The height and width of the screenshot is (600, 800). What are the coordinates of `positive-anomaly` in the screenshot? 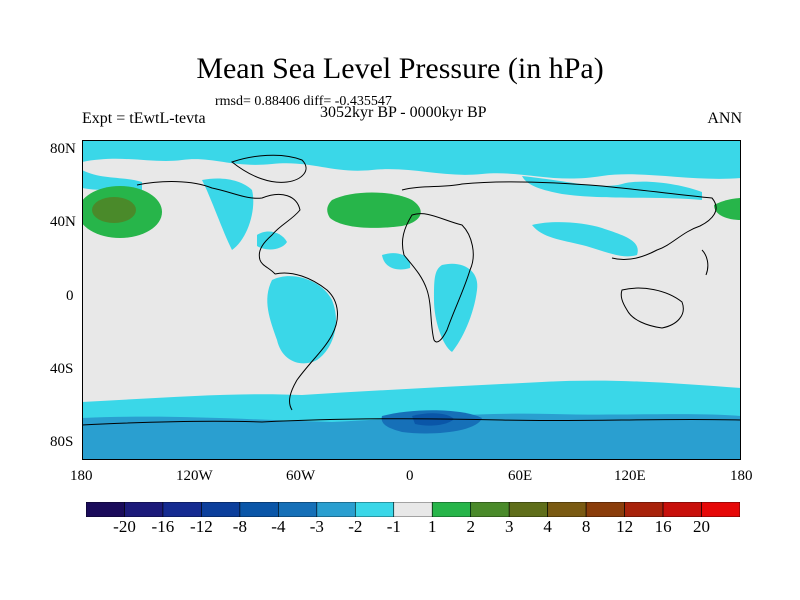 It's located at (411, 212).